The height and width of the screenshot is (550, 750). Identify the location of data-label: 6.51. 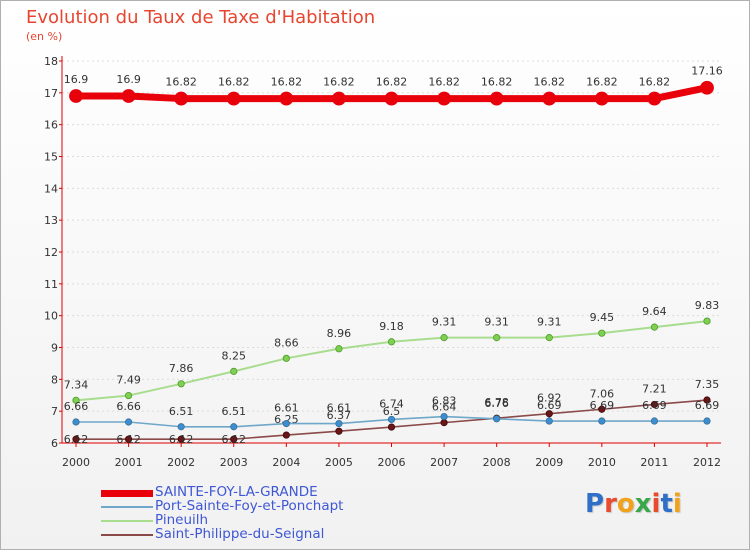
(234, 411).